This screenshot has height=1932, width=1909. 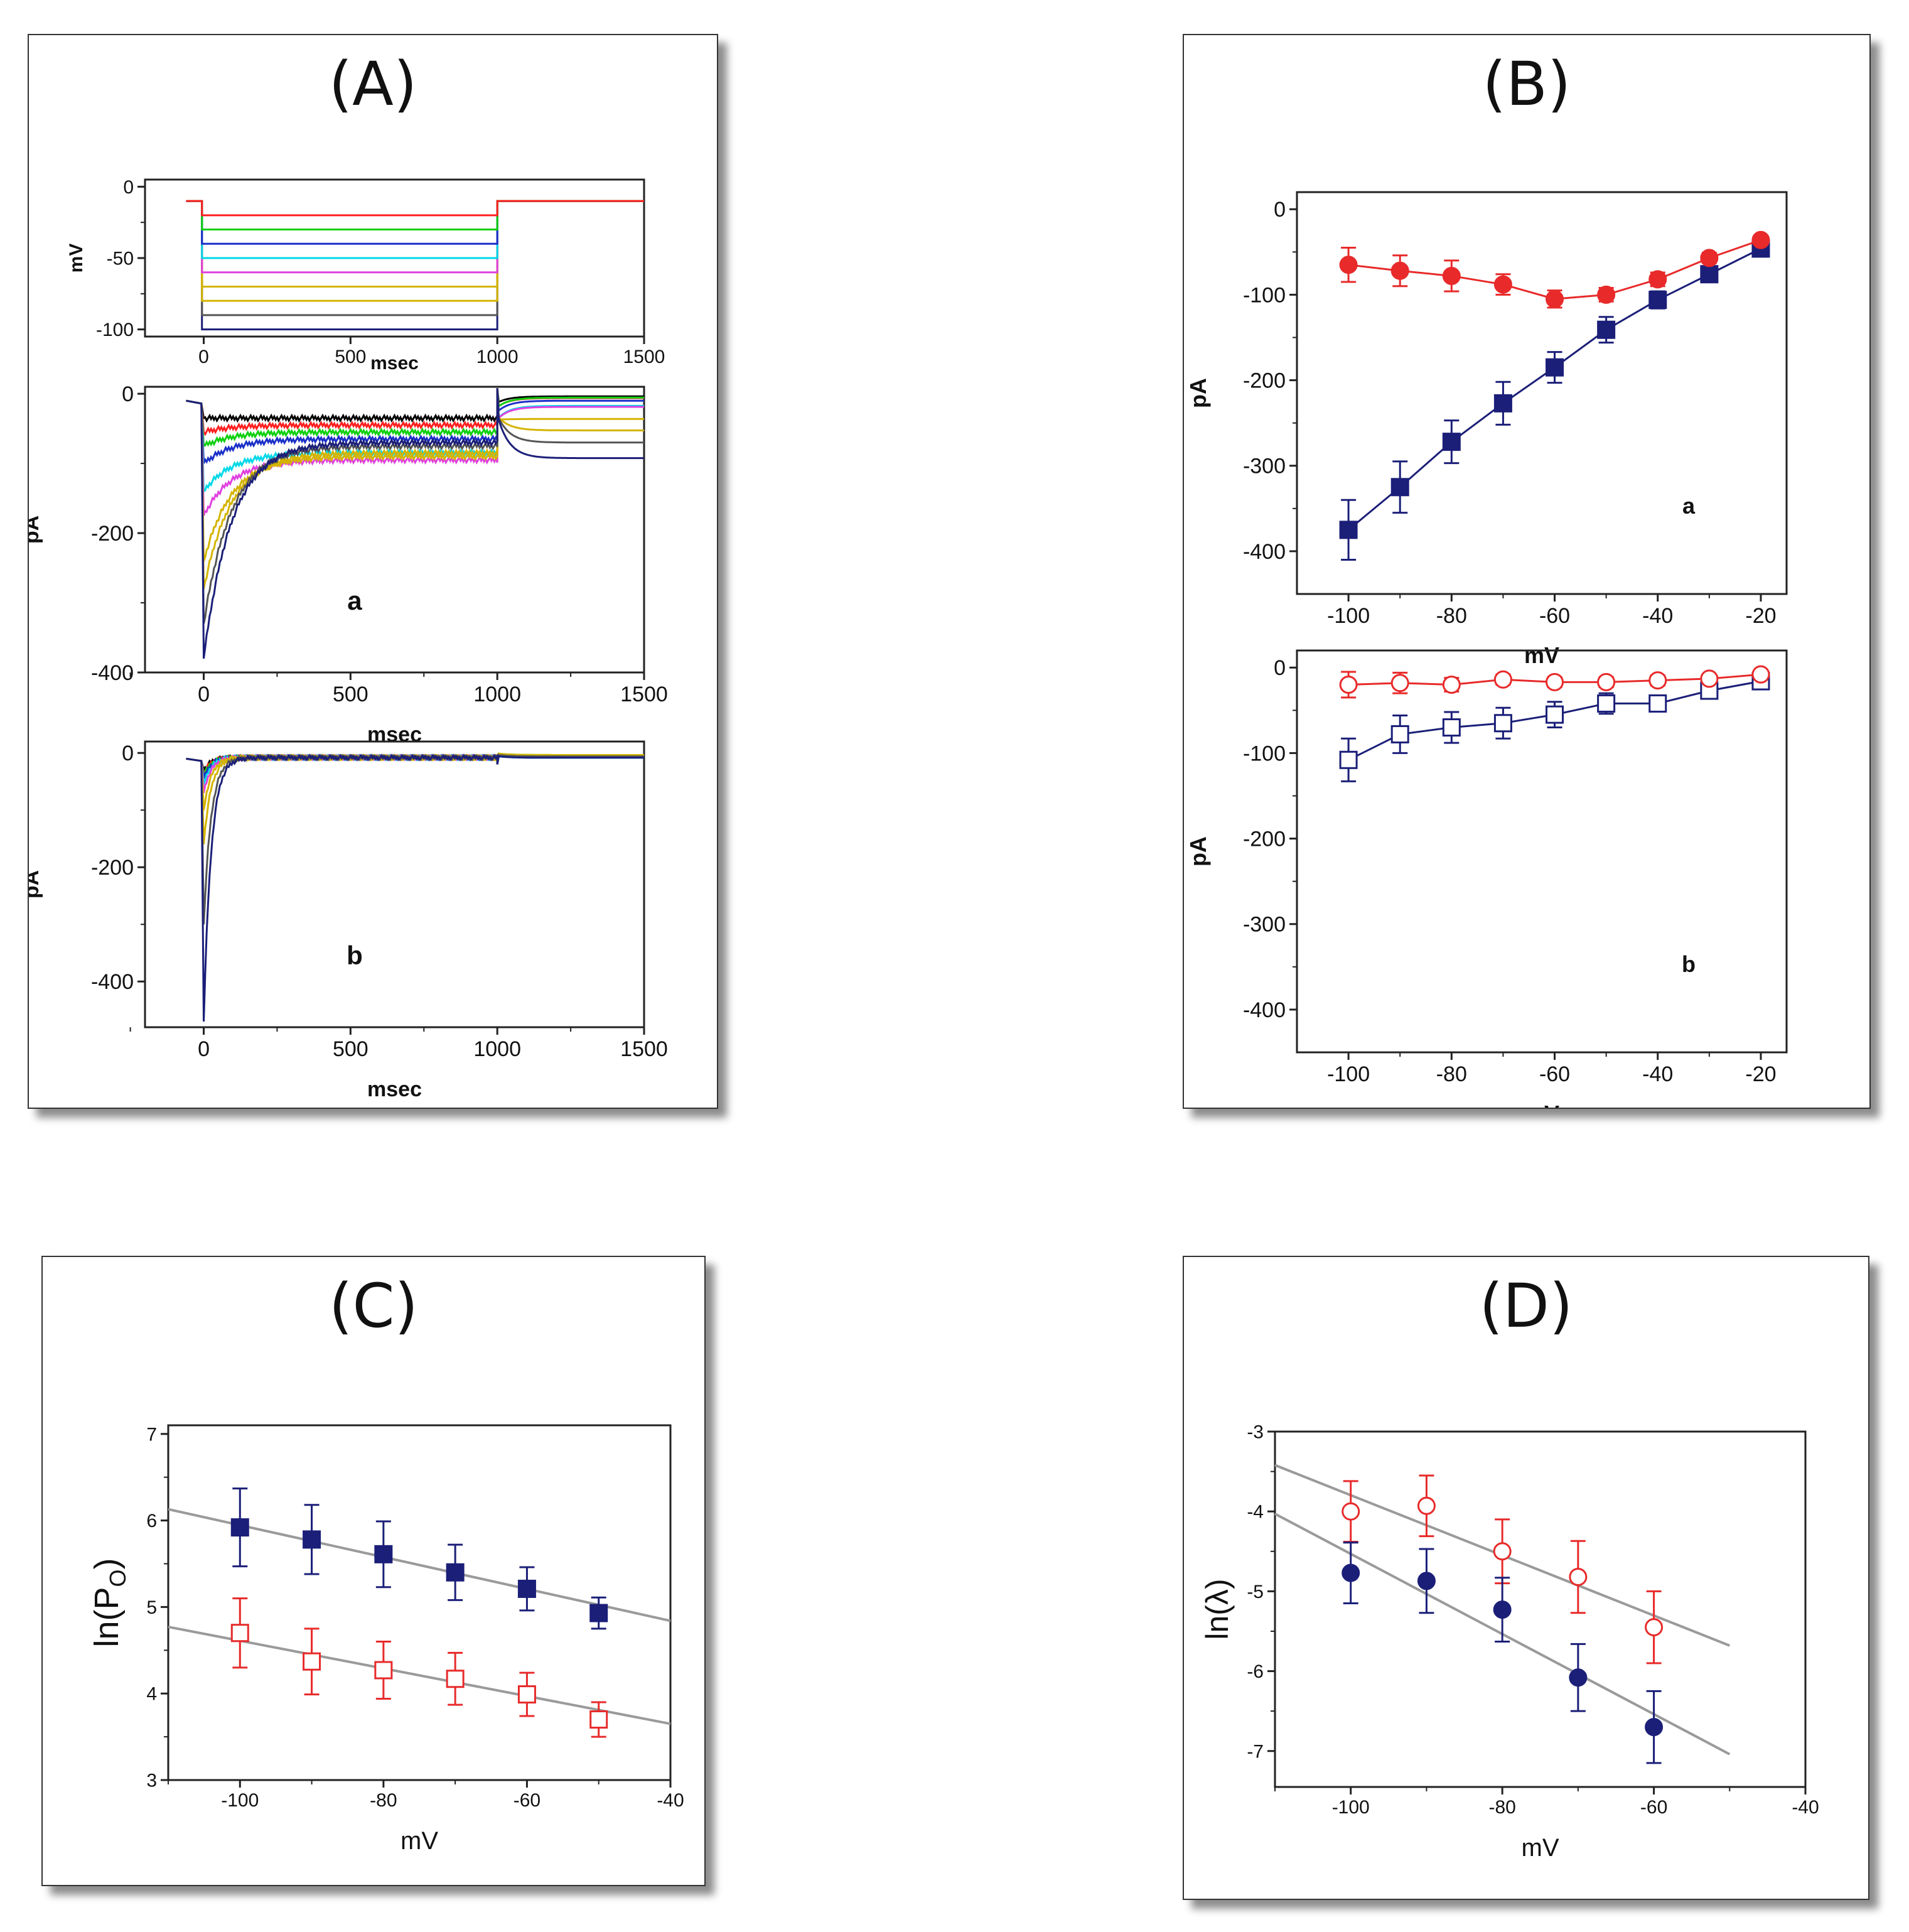 What do you see at coordinates (1760, 1074) in the screenshot?
I see `panel-b-b-x-tick-label: -20` at bounding box center [1760, 1074].